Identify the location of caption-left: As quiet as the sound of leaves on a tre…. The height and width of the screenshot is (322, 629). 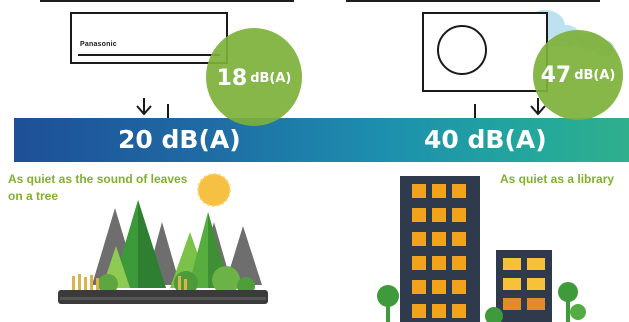
(98, 187).